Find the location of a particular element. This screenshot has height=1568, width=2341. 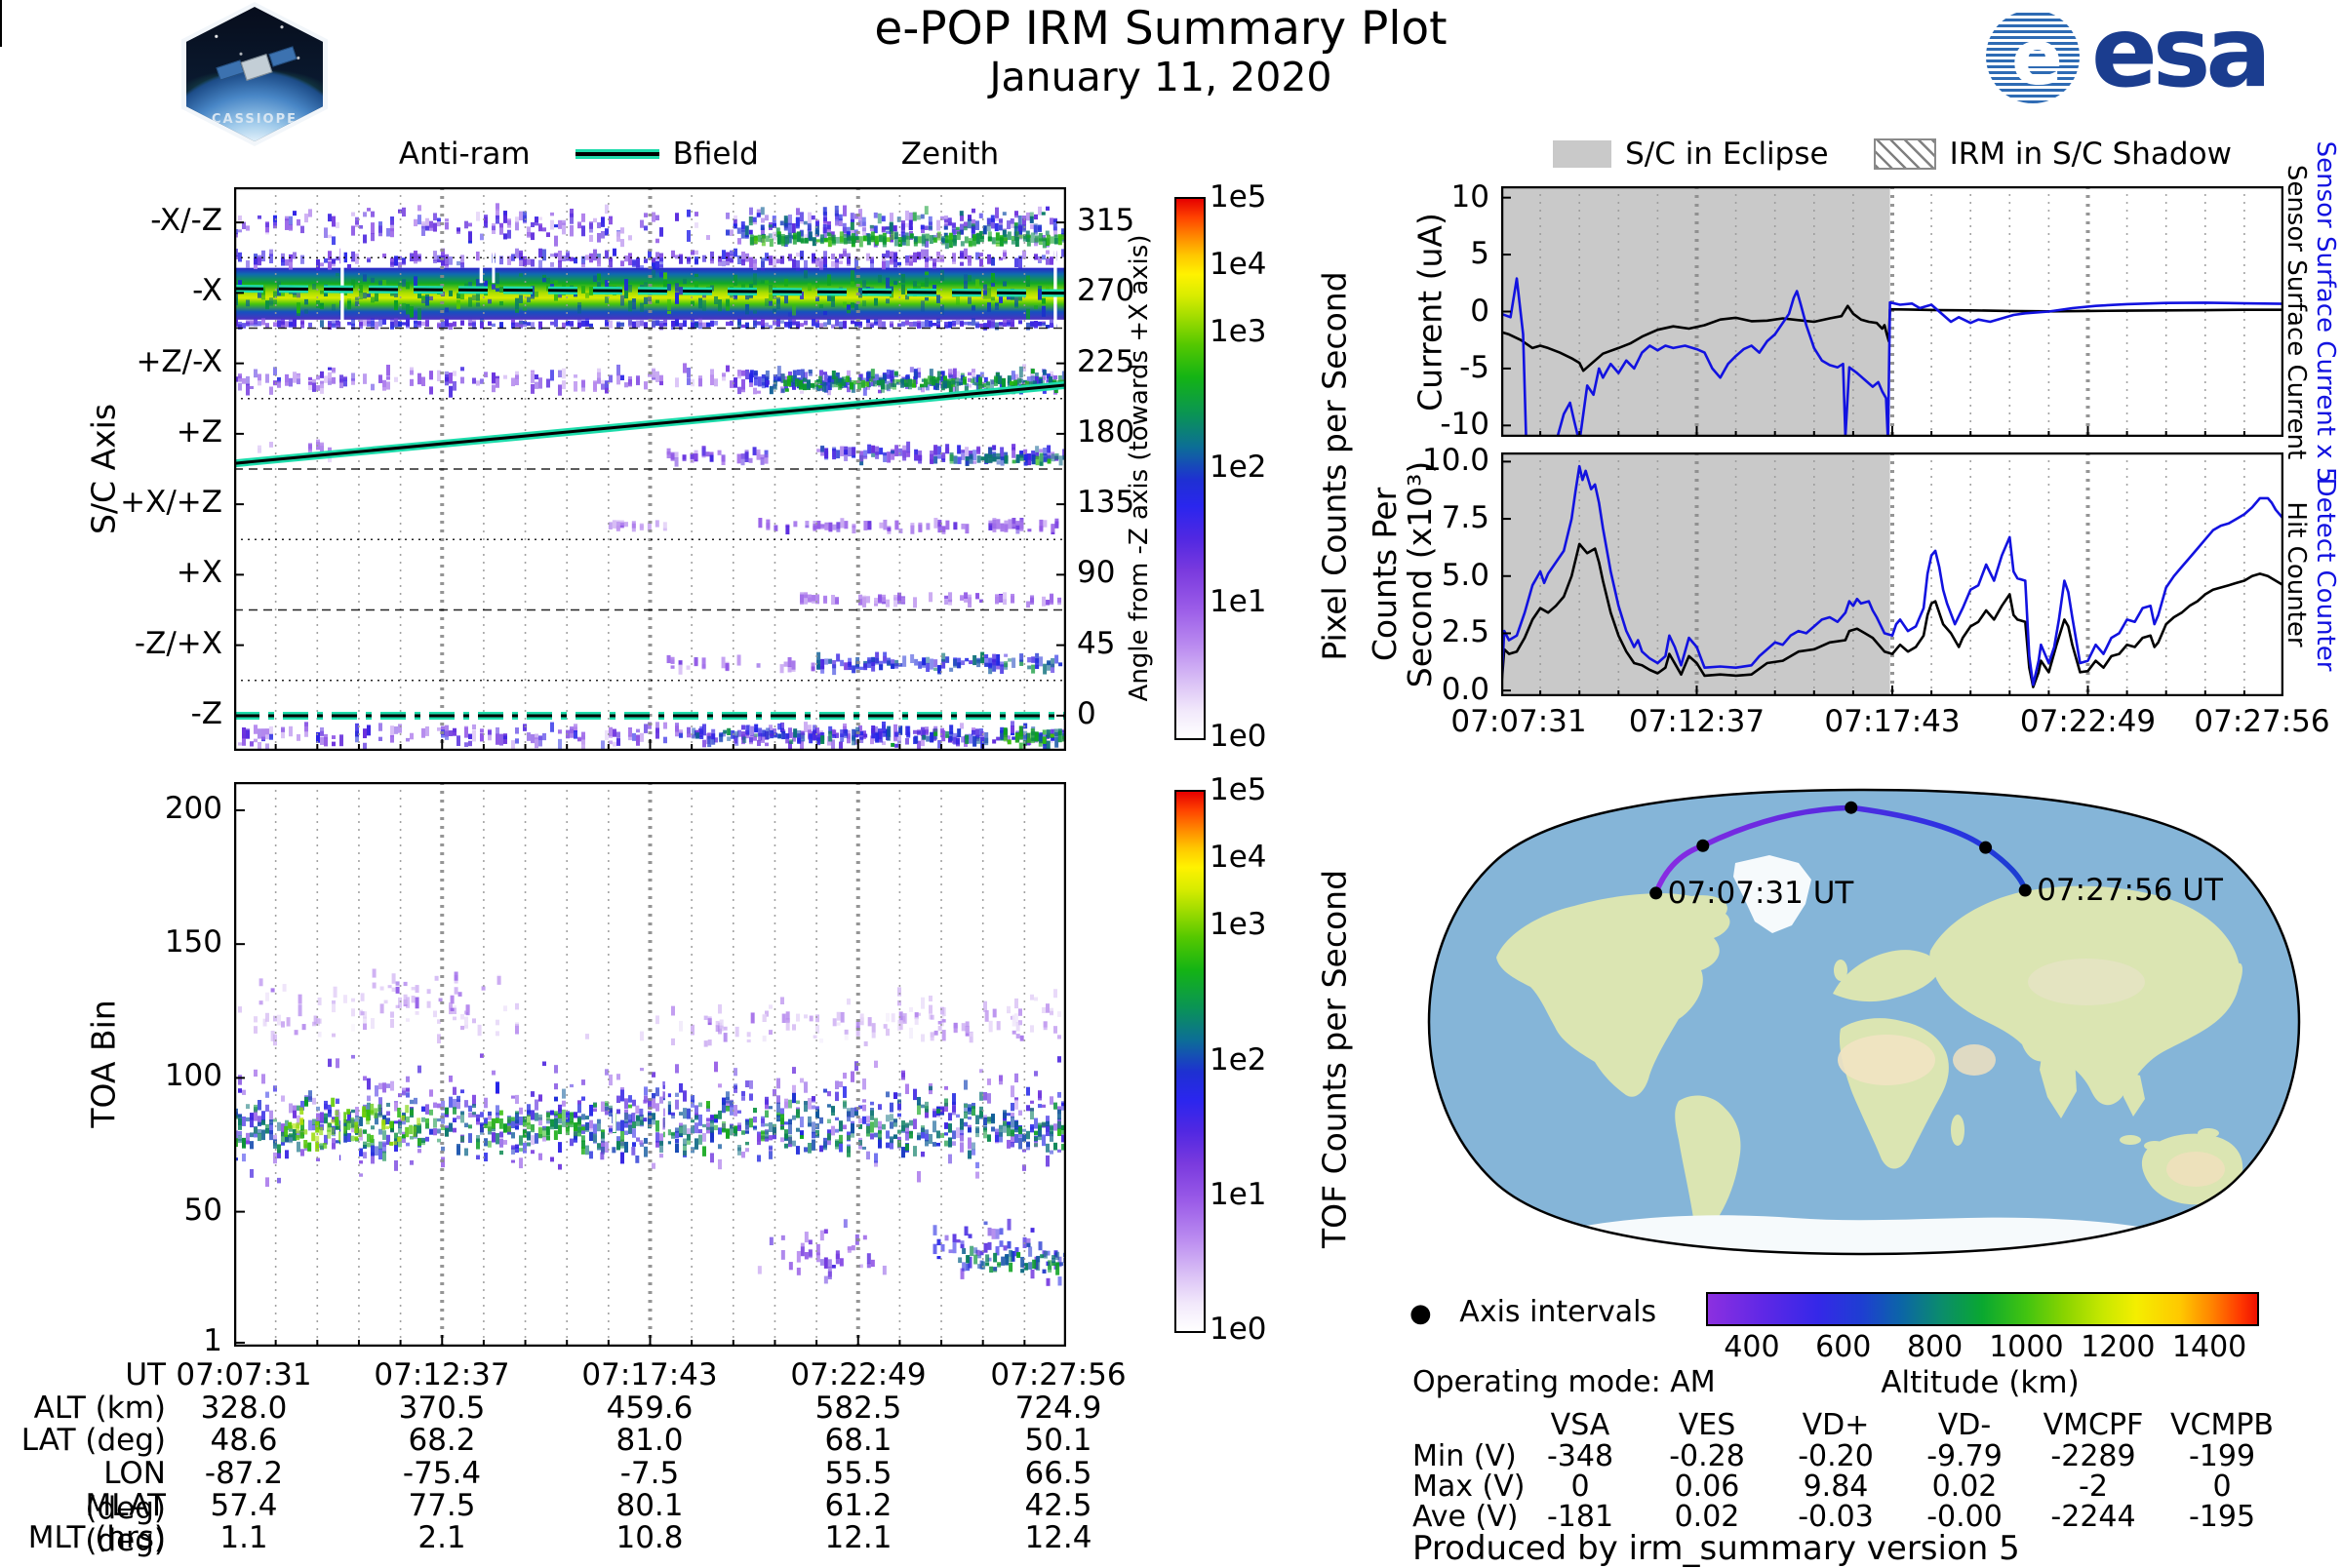

y-tick-label: 10.0 is located at coordinates (1418, 460).